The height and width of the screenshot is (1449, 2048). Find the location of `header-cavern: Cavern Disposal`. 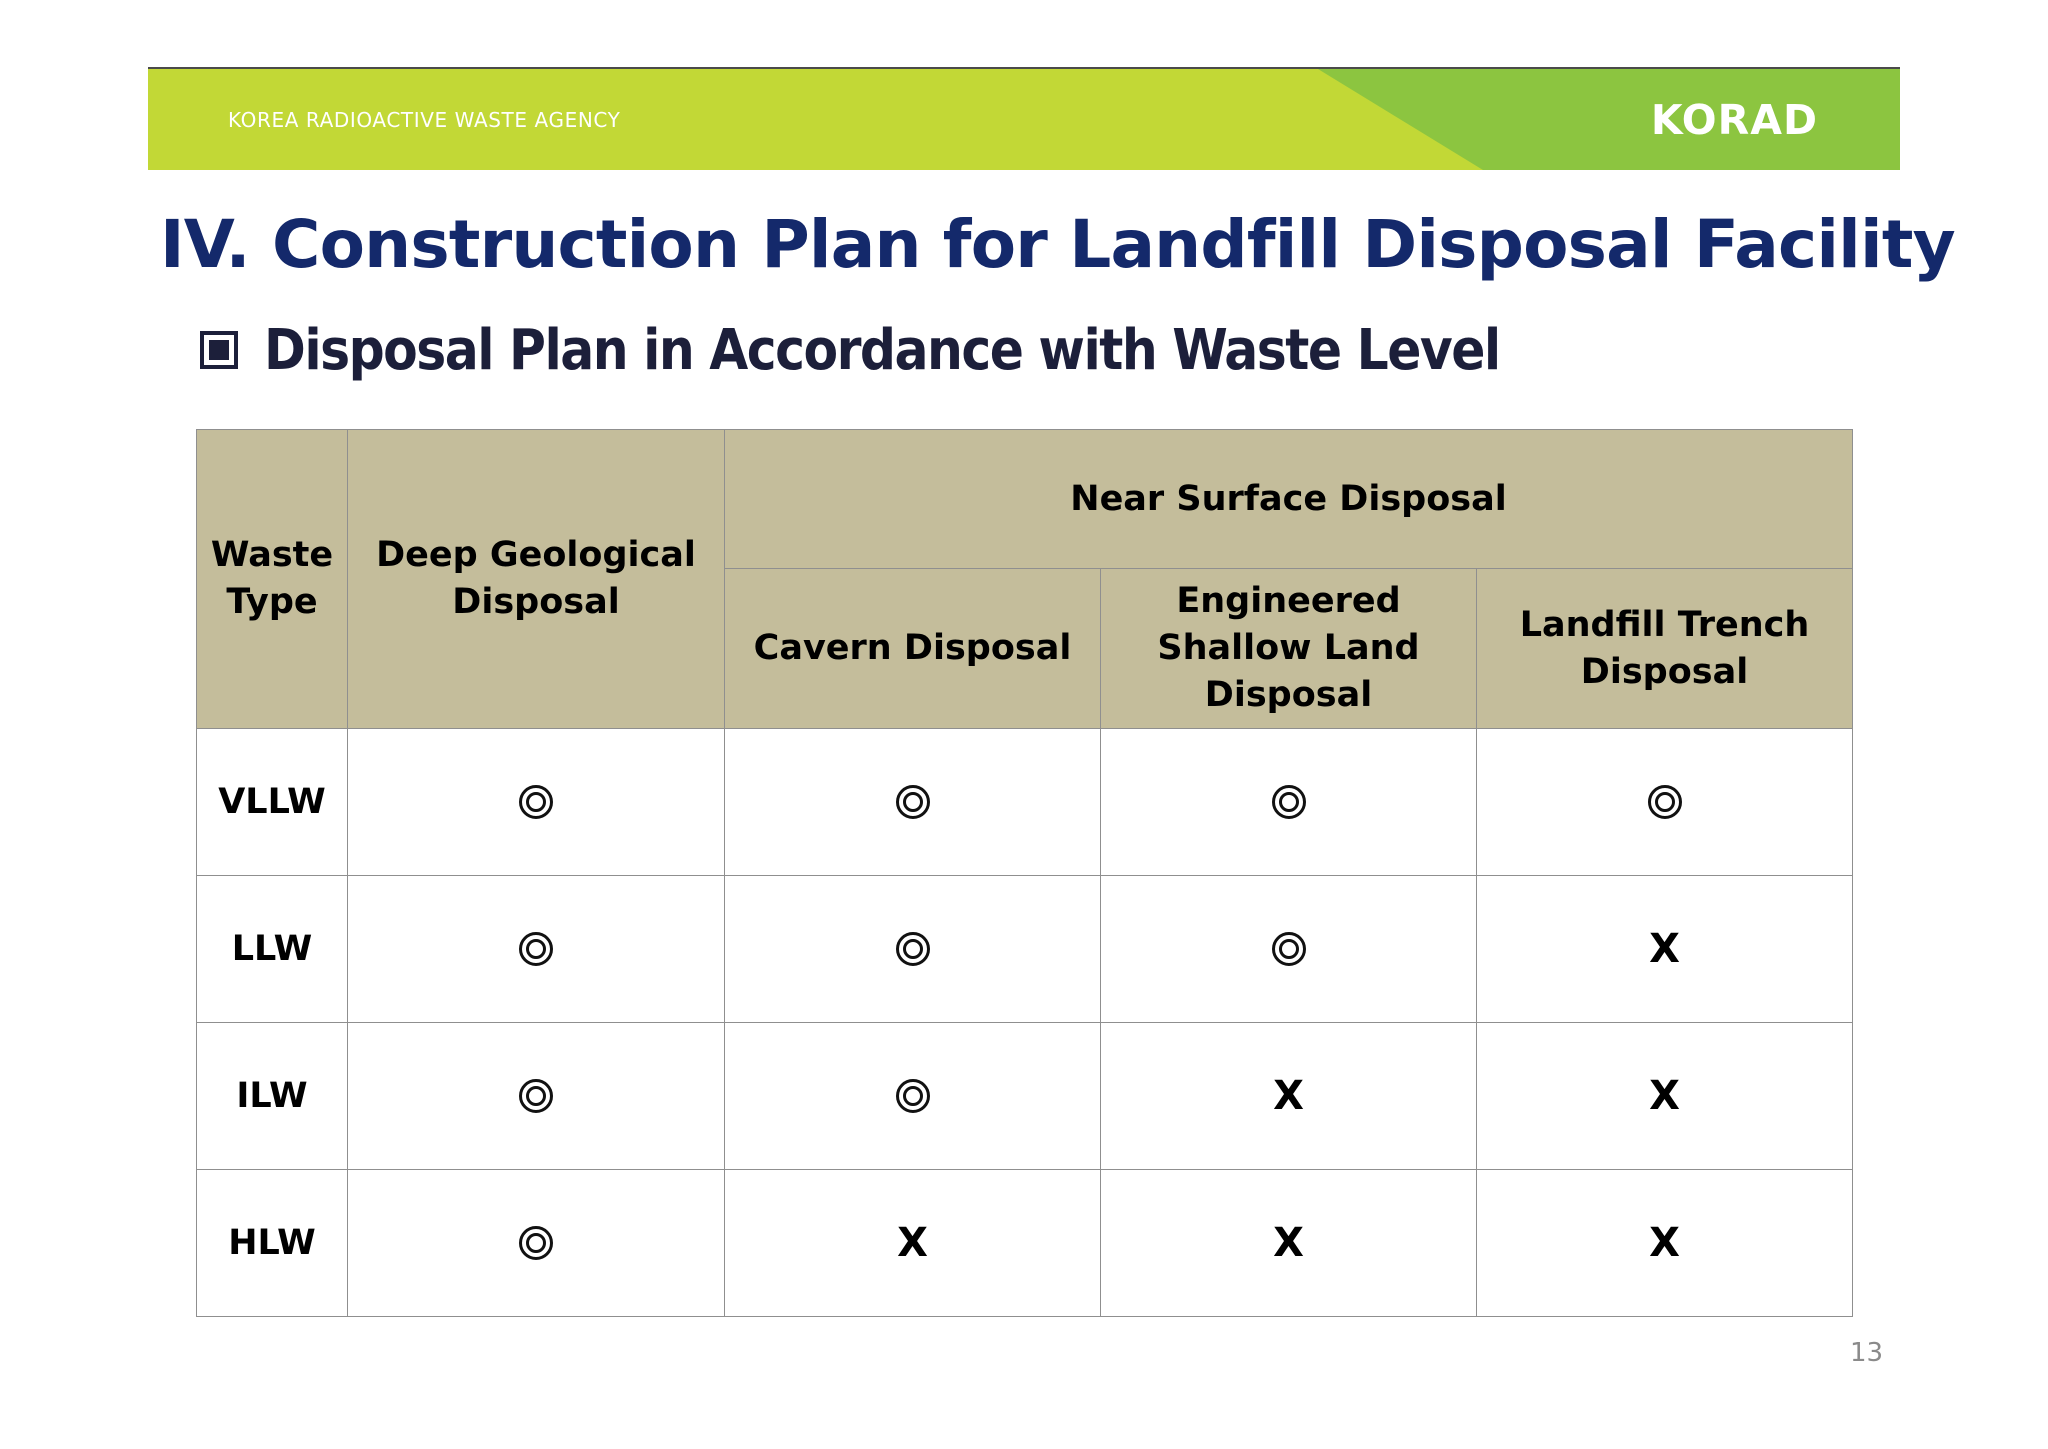

header-cavern: Cavern Disposal is located at coordinates (912, 648).